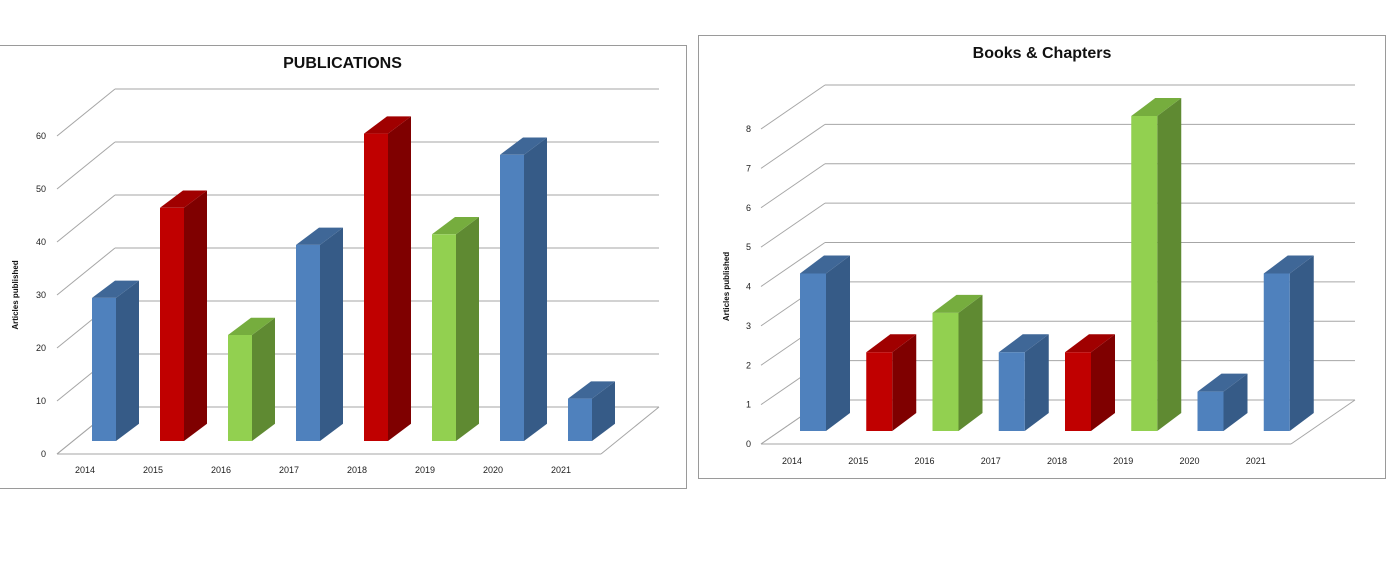 Image resolution: width=1400 pixels, height=566 pixels. Describe the element at coordinates (748, 247) in the screenshot. I see `y-tick-label: 5` at that location.